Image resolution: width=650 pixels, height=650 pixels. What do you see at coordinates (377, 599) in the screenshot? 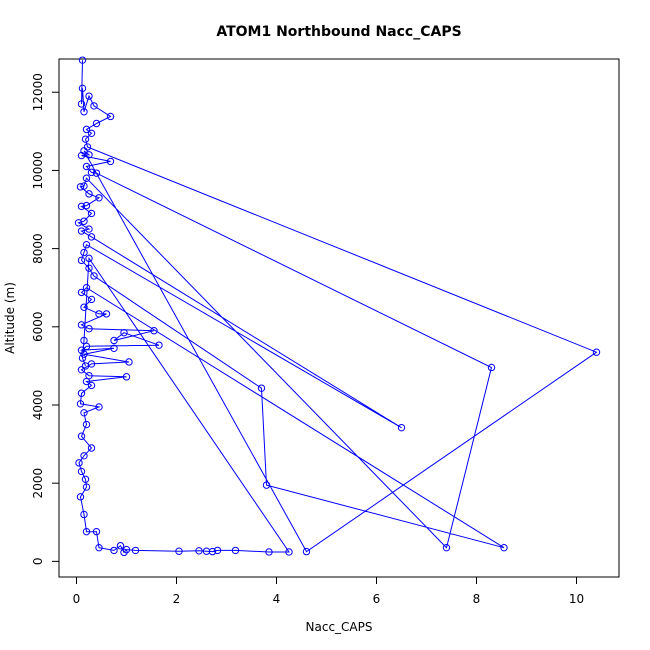
I see `x-tick-label: 6` at bounding box center [377, 599].